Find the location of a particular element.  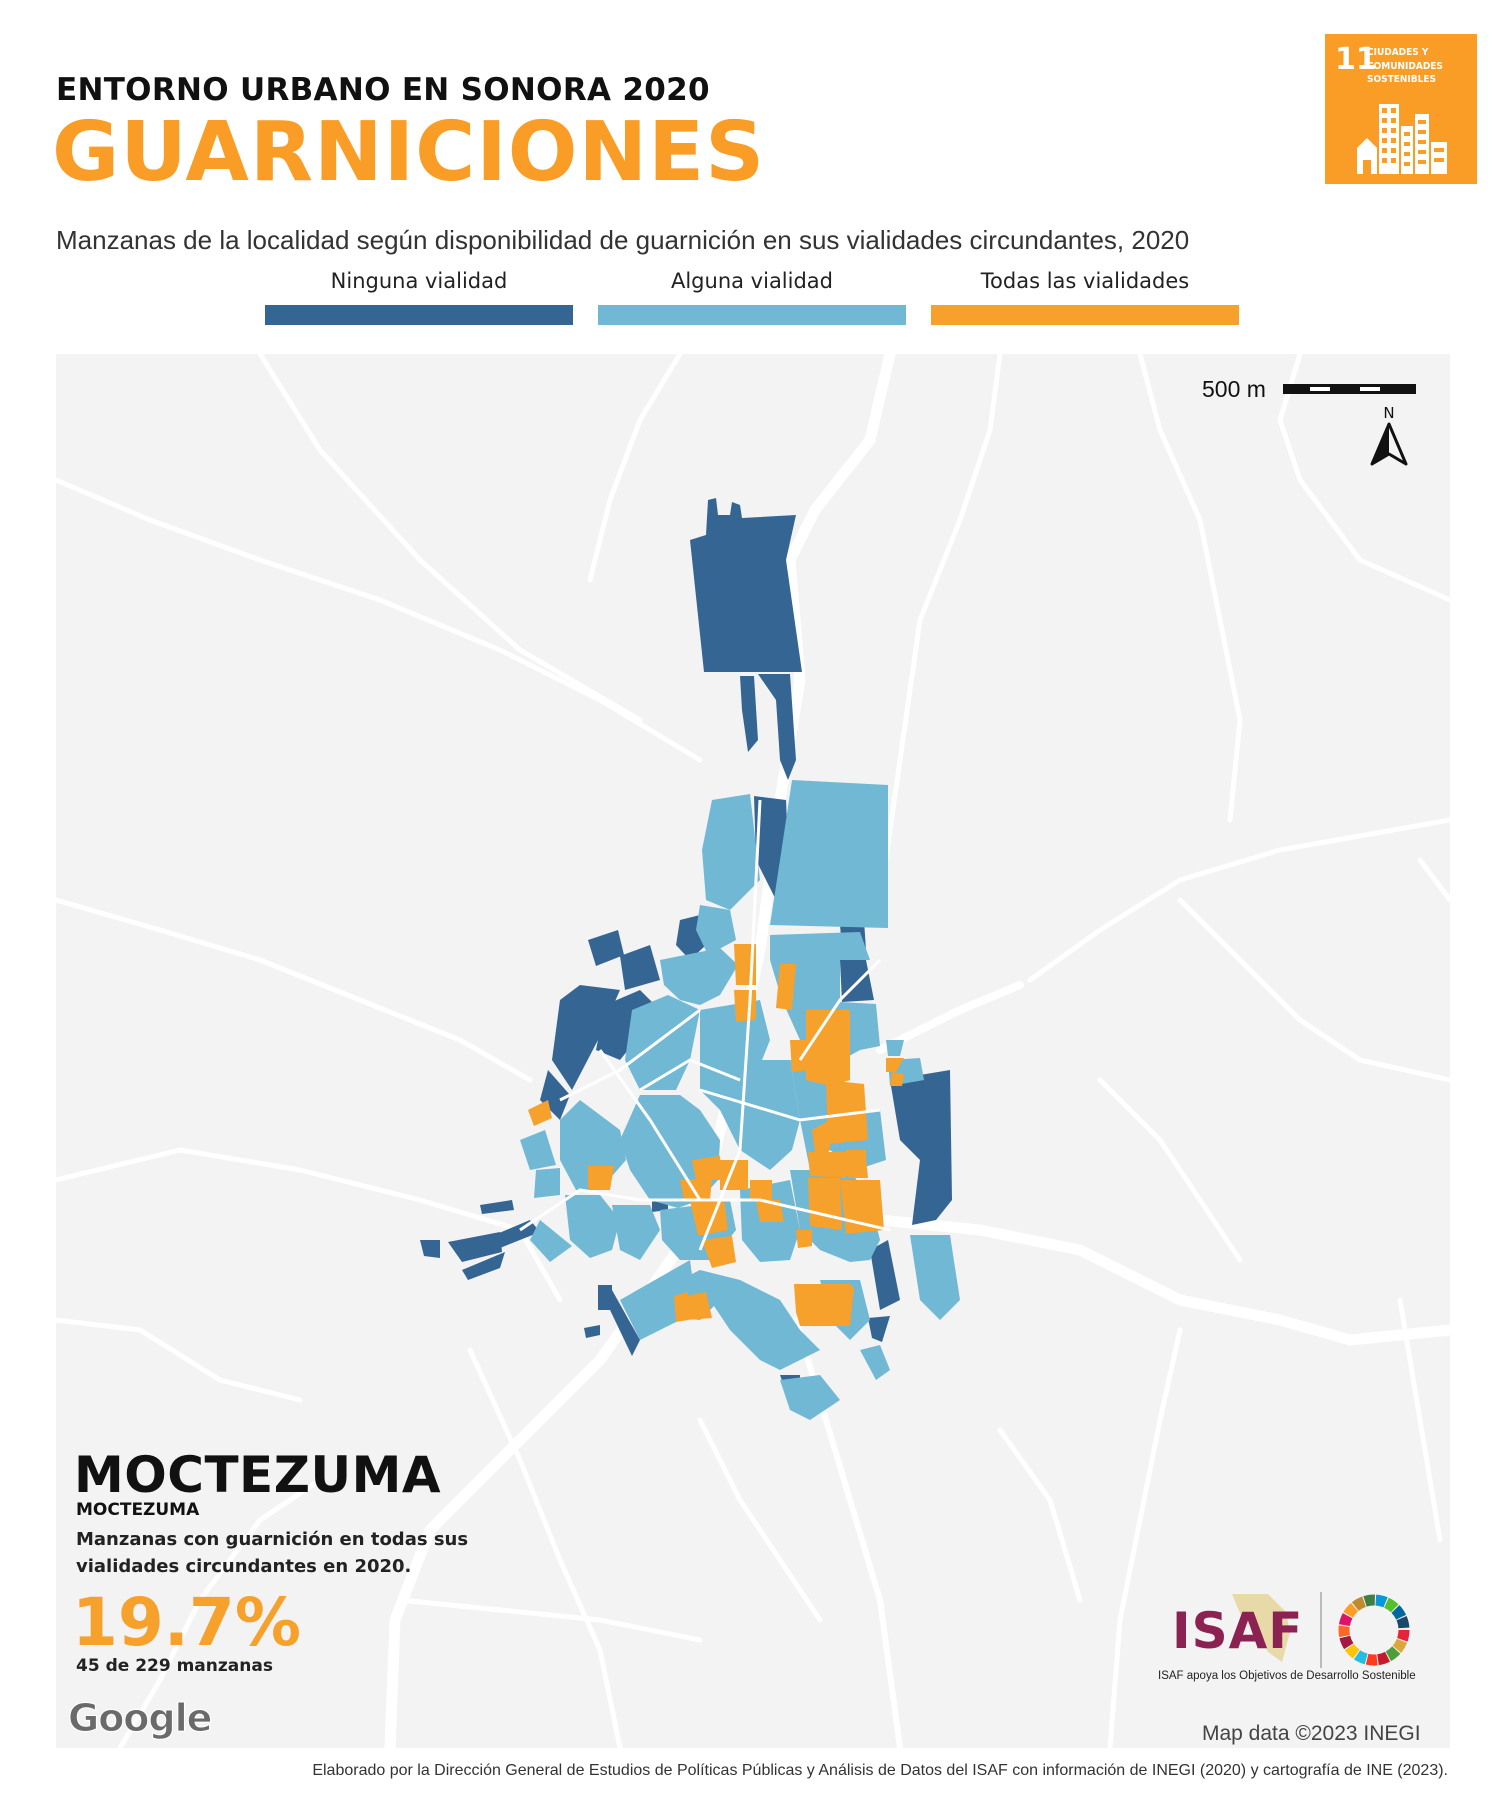

north-label: N is located at coordinates (1388, 413).